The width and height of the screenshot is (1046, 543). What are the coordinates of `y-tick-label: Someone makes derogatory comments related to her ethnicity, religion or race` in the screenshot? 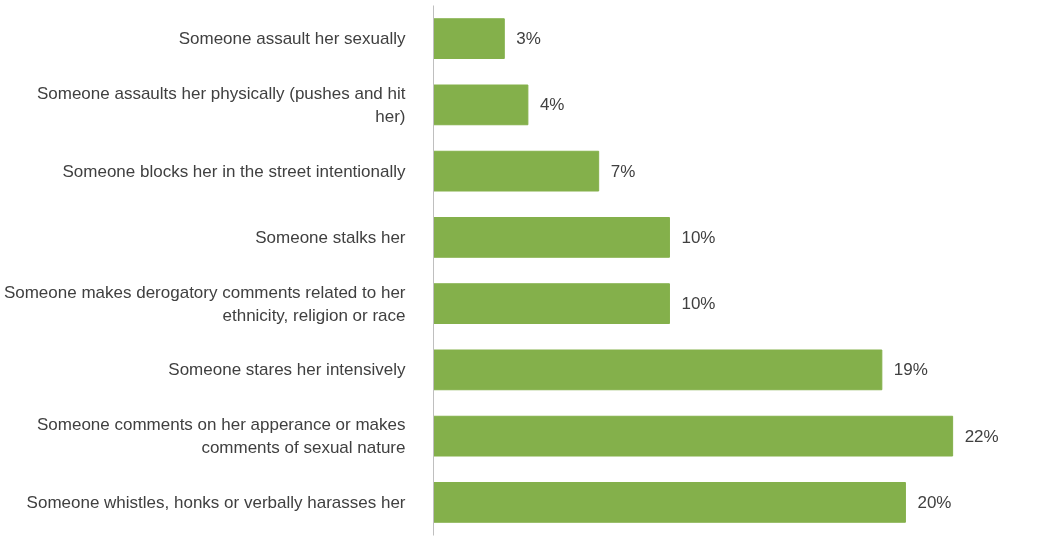 It's located at (204, 303).